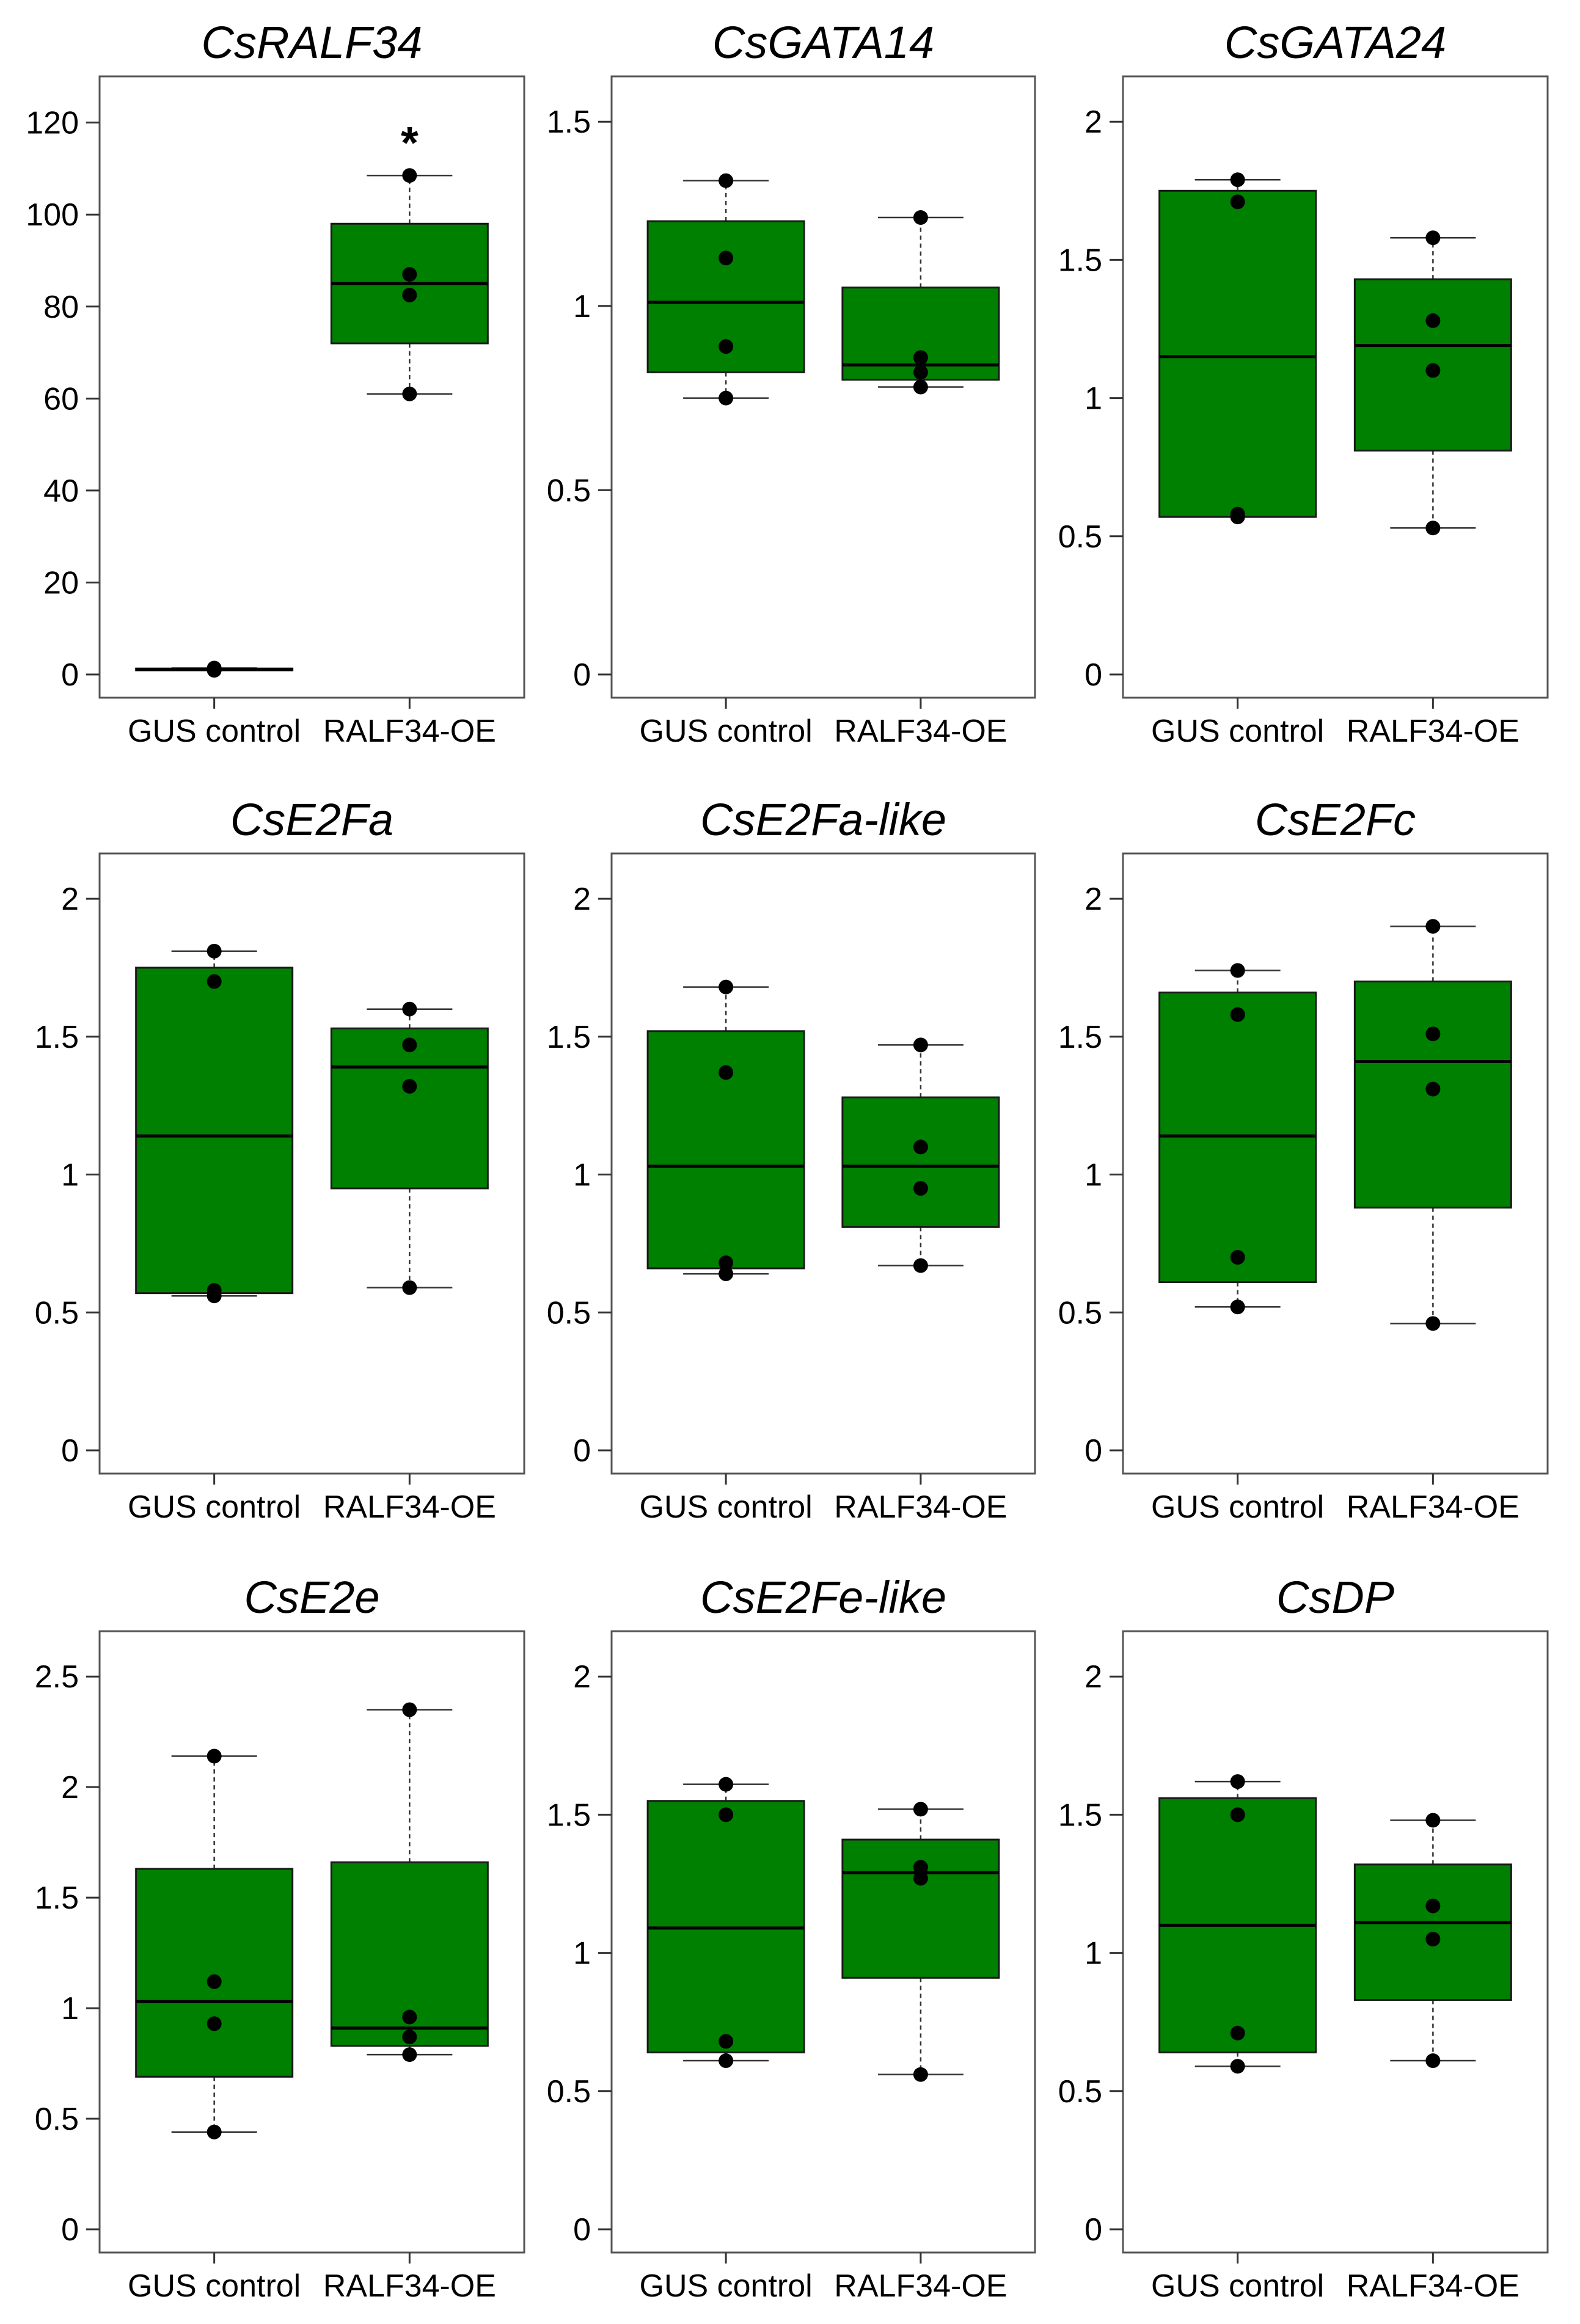 The image size is (1580, 2324). Describe the element at coordinates (410, 142) in the screenshot. I see `significance-marker: *` at that location.